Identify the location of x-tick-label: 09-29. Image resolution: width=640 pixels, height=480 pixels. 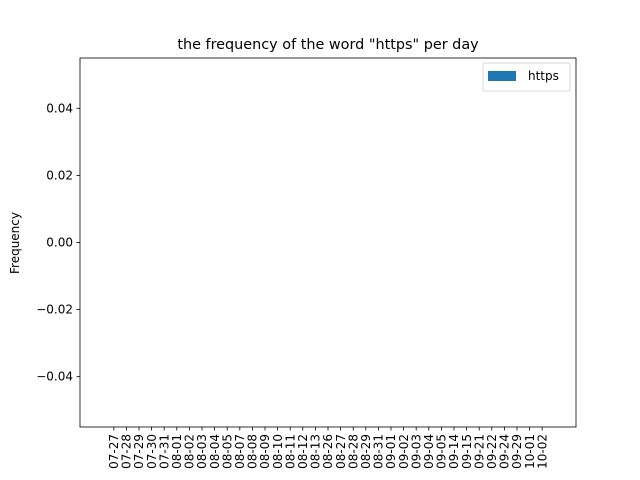
(517, 451).